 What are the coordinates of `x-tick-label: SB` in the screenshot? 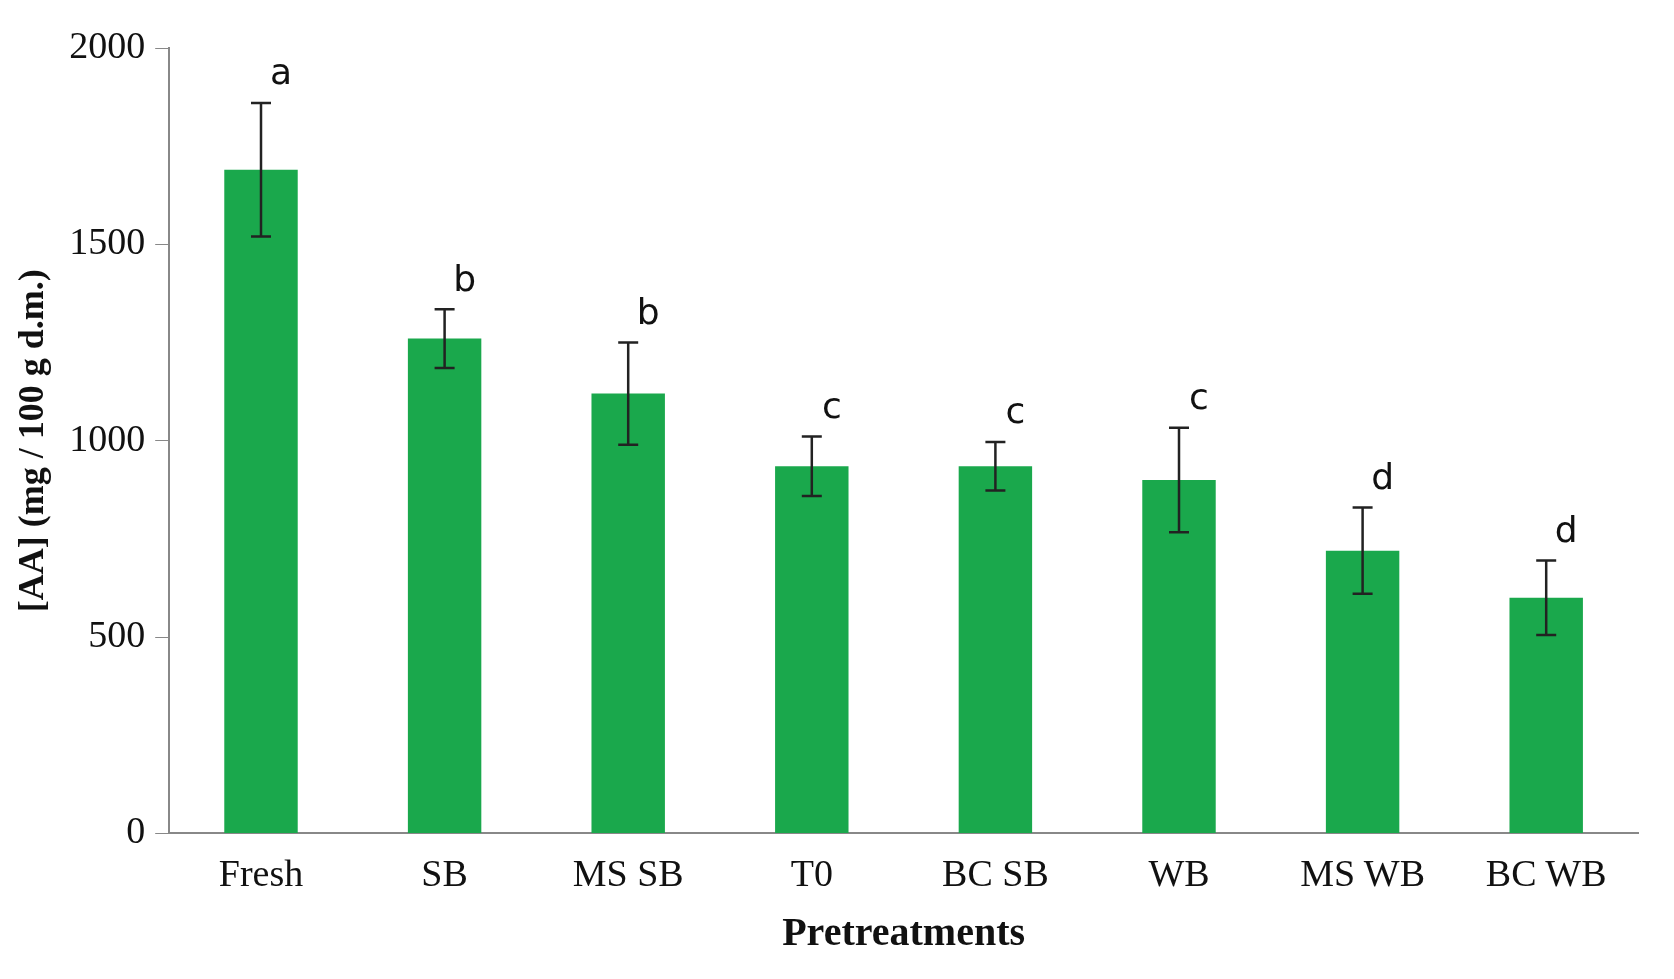 It's located at (444, 873).